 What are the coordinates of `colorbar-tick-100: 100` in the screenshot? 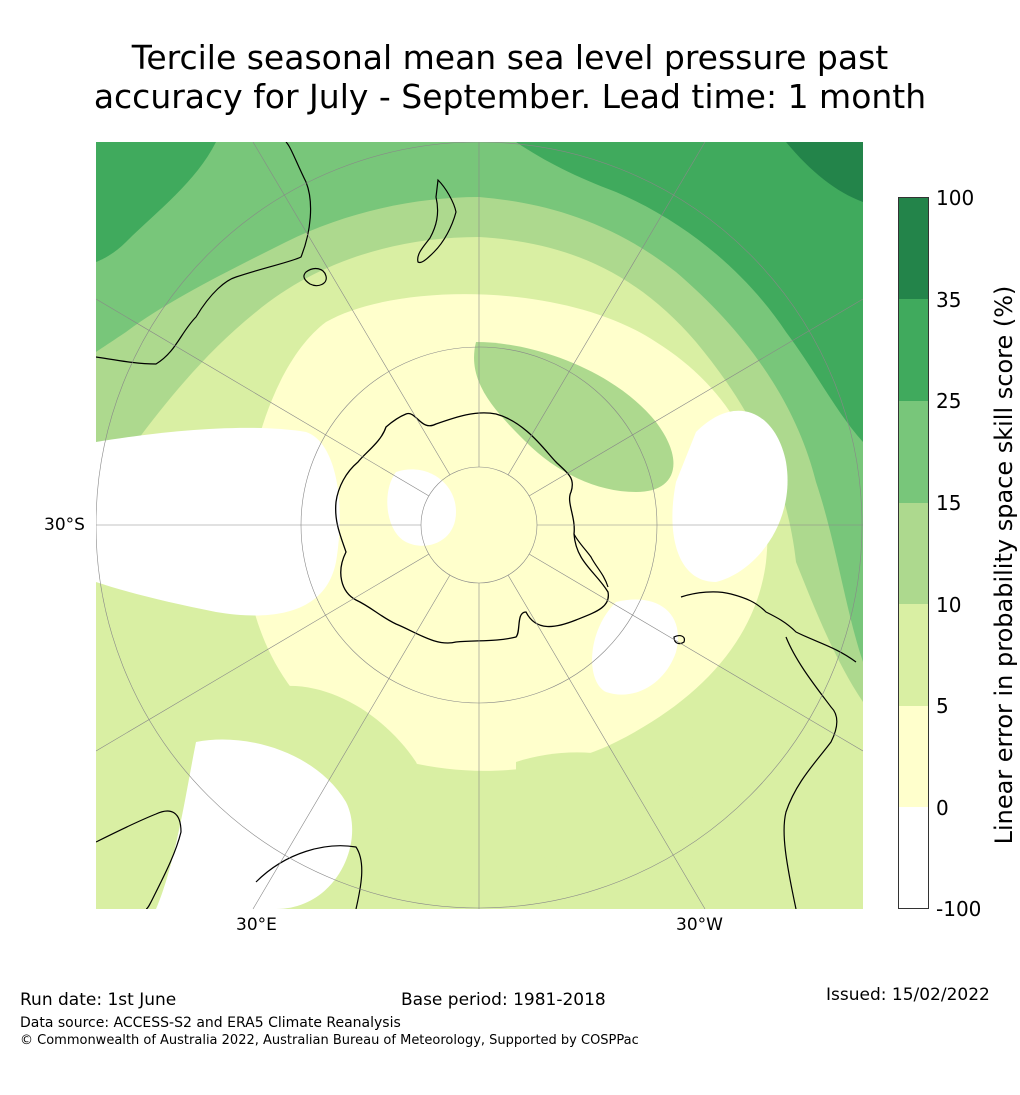 It's located at (955, 198).